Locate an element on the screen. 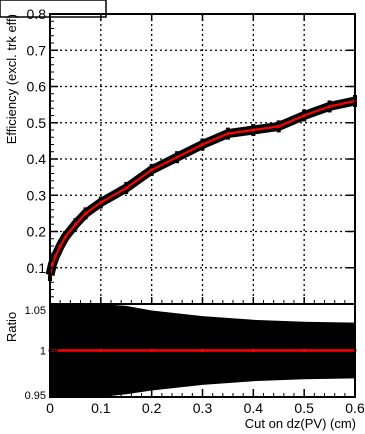  ratio-x-tick-label: 0.1 is located at coordinates (101, 408).